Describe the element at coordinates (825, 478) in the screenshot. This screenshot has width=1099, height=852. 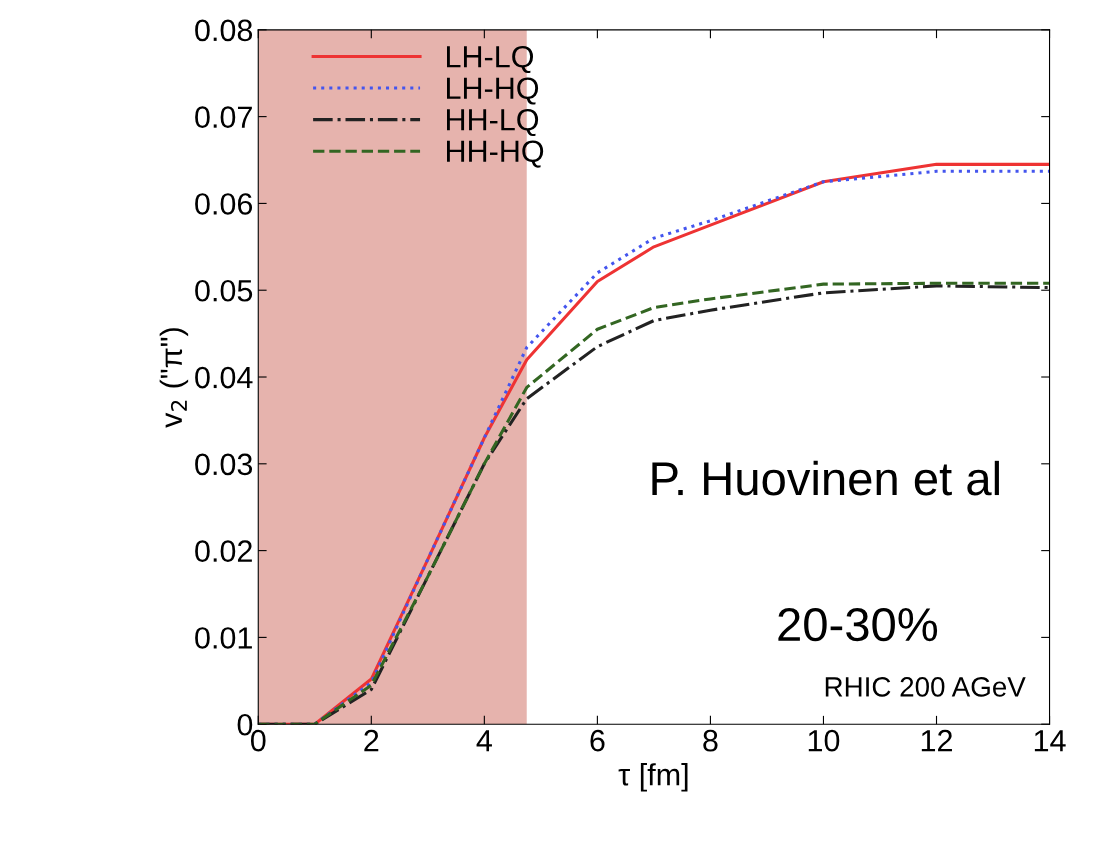
I see `annotation: P. Huovinen et al` at that location.